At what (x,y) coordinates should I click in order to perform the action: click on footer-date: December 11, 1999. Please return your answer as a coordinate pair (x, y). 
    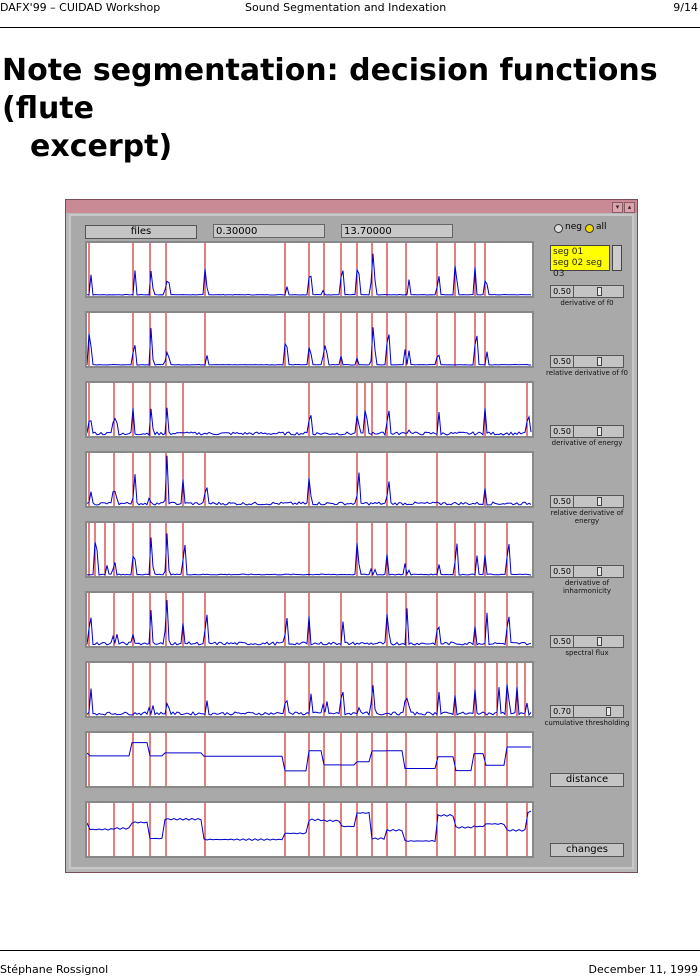
    Looking at the image, I should click on (643, 969).